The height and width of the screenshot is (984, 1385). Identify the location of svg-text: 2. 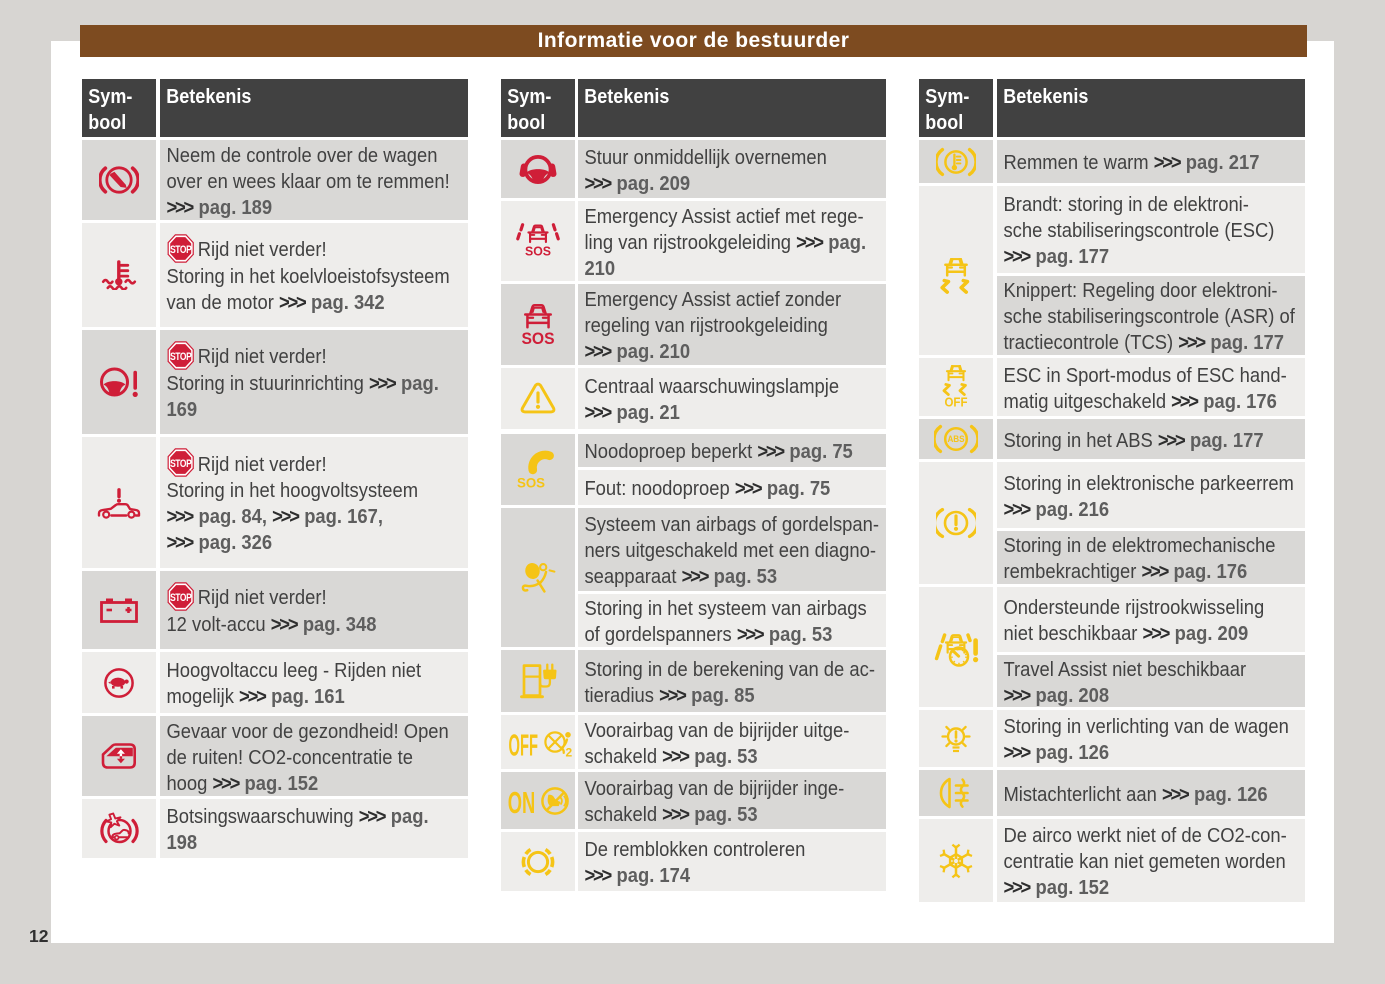
(568, 753).